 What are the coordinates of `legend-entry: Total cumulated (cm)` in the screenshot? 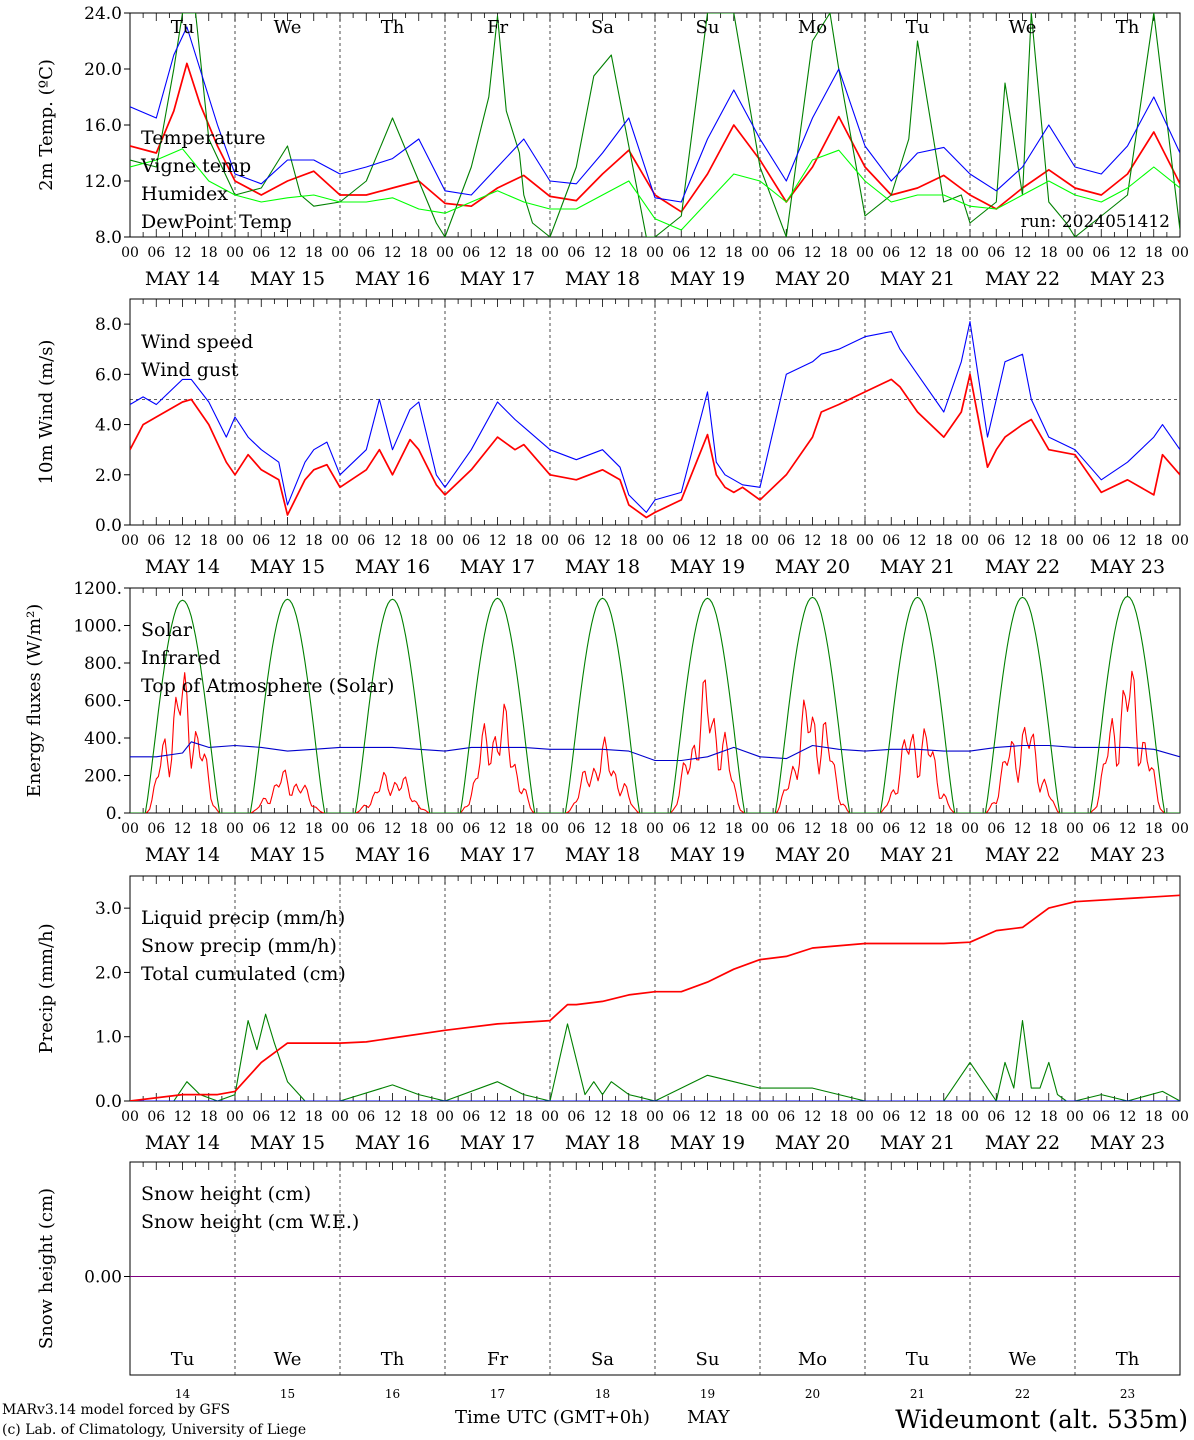 It's located at (243, 974).